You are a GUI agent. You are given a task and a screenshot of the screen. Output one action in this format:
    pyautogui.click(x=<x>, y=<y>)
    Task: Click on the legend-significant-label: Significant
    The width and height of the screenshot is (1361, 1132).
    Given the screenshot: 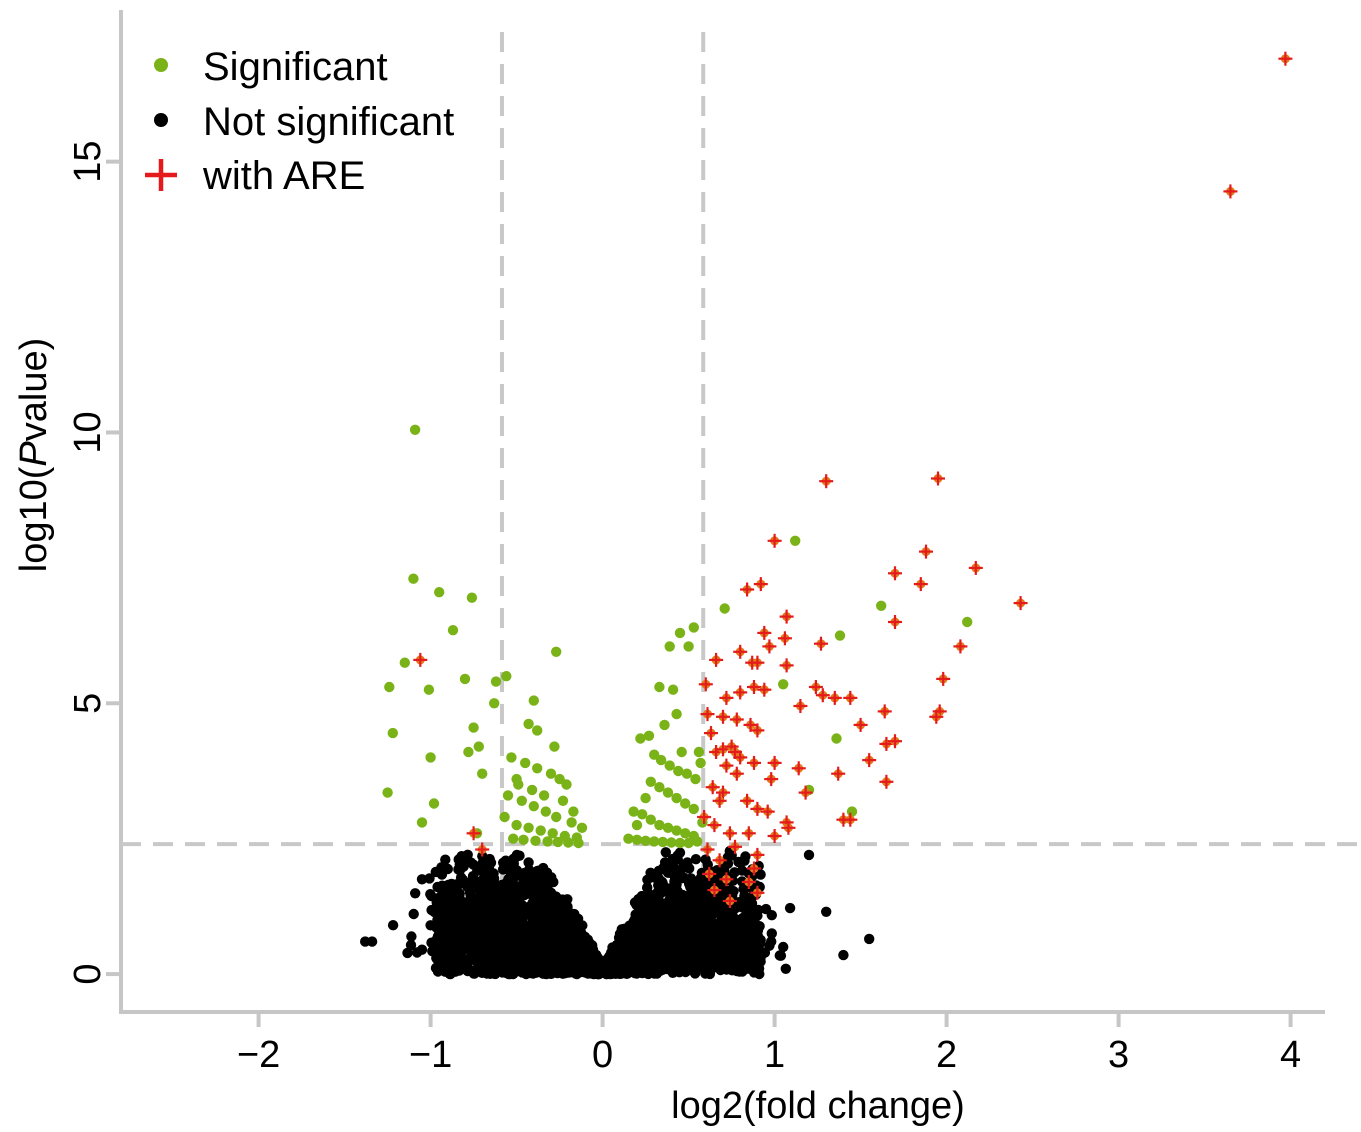 What is the action you would take?
    pyautogui.click(x=295, y=67)
    